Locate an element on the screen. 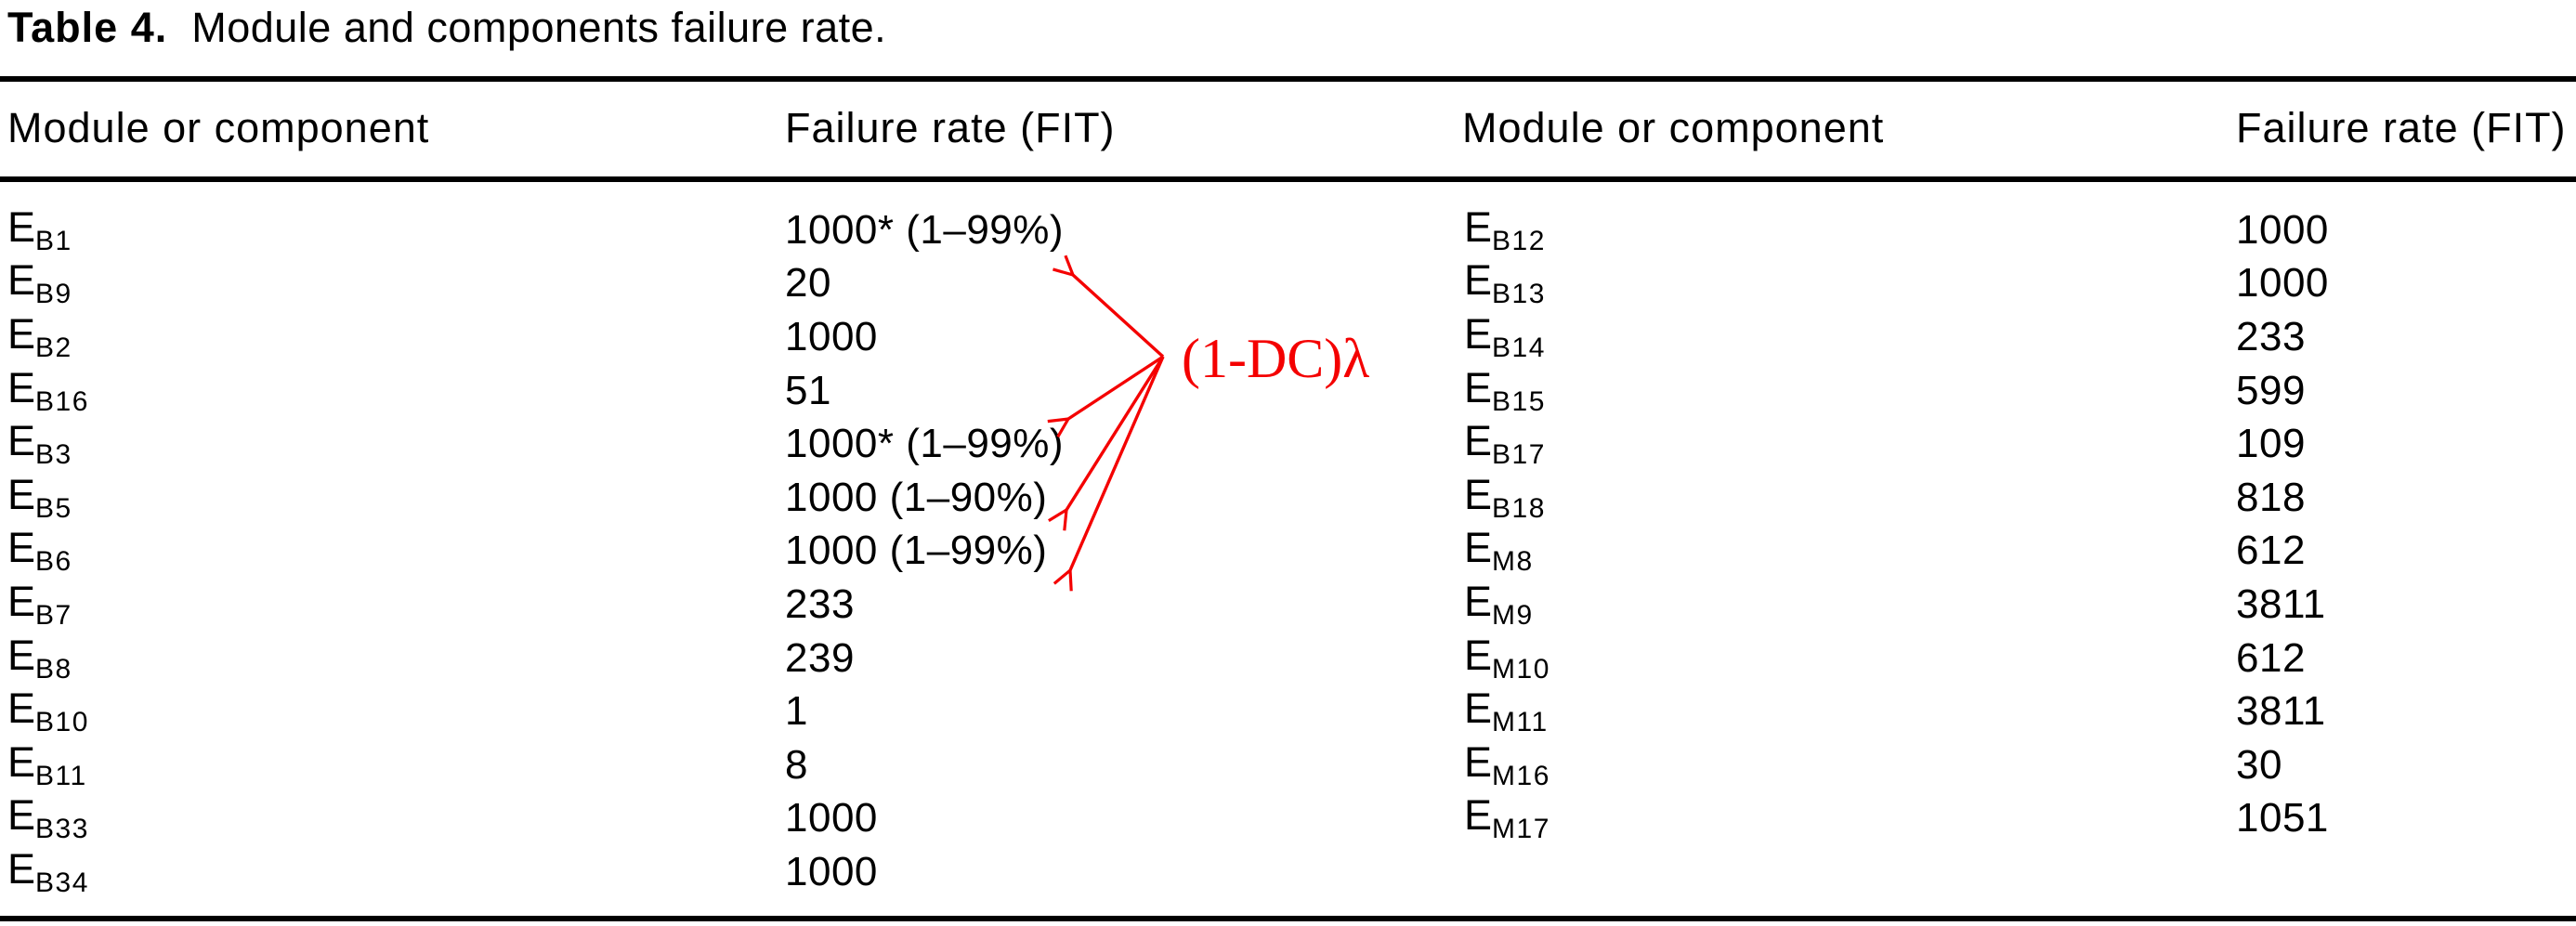 This screenshot has width=2576, height=926. module-subscript: B1 is located at coordinates (53, 240).